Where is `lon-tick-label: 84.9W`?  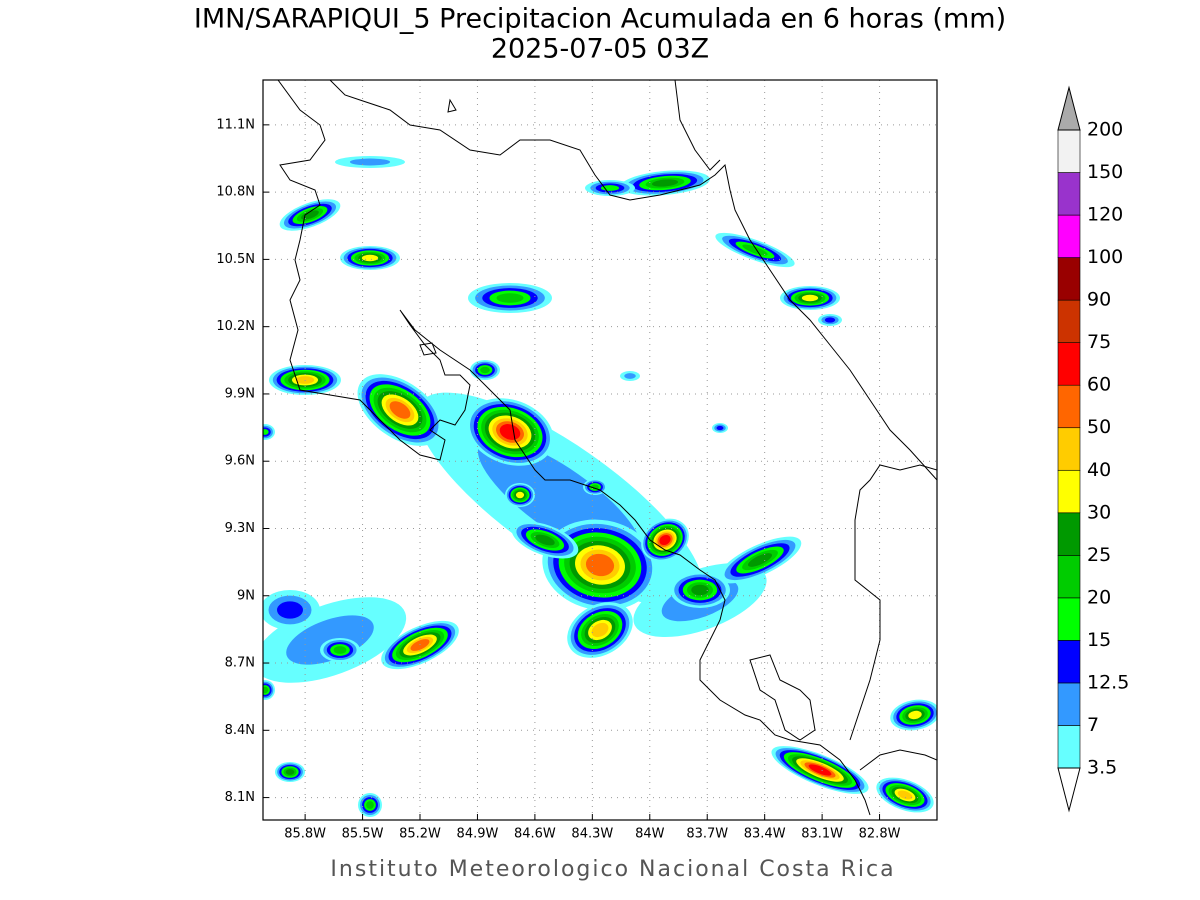 lon-tick-label: 84.9W is located at coordinates (478, 834).